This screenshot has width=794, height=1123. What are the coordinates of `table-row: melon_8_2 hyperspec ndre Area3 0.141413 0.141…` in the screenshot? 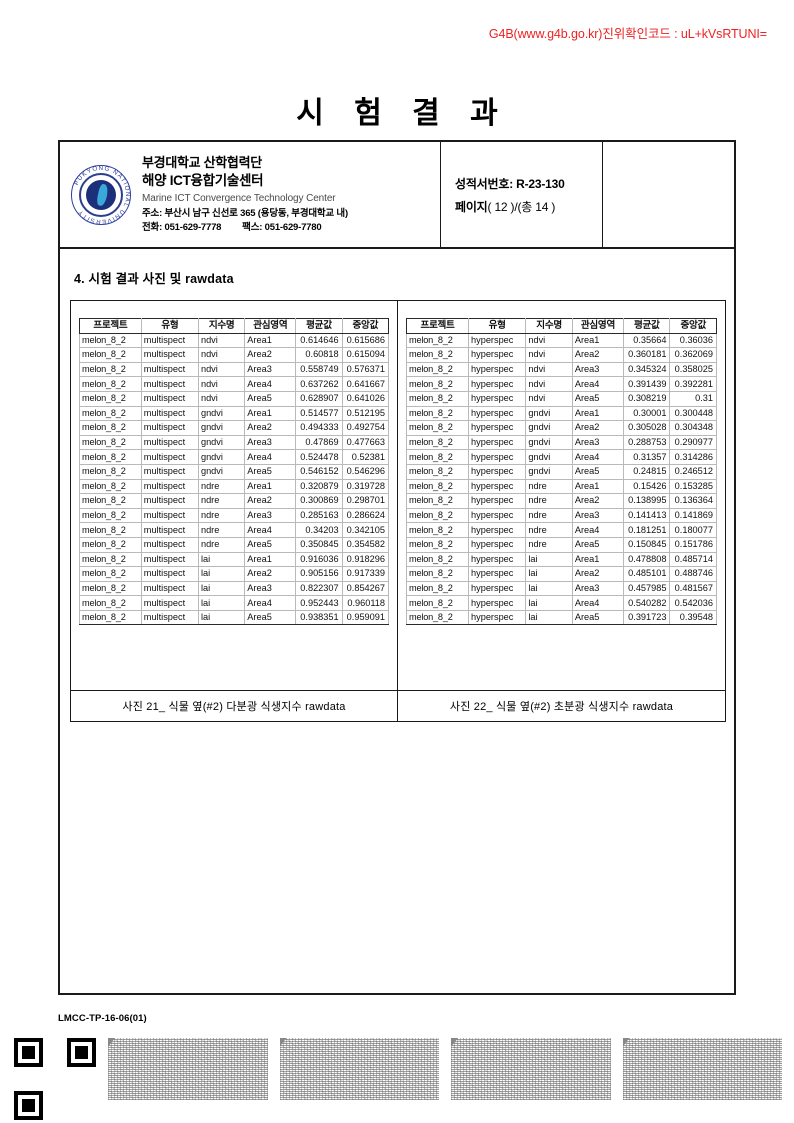 It's located at (561, 515).